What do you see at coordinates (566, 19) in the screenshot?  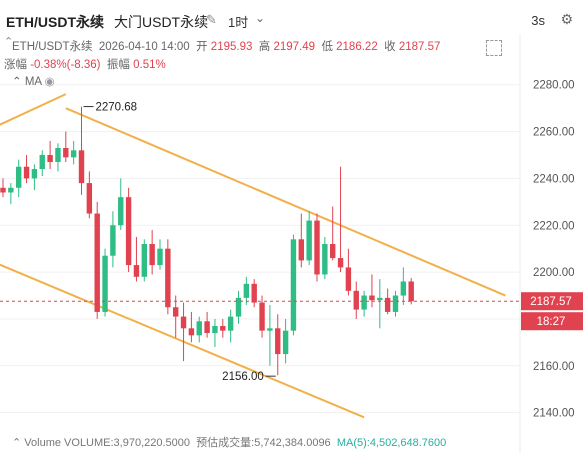 I see `gear-icon: ⚙` at bounding box center [566, 19].